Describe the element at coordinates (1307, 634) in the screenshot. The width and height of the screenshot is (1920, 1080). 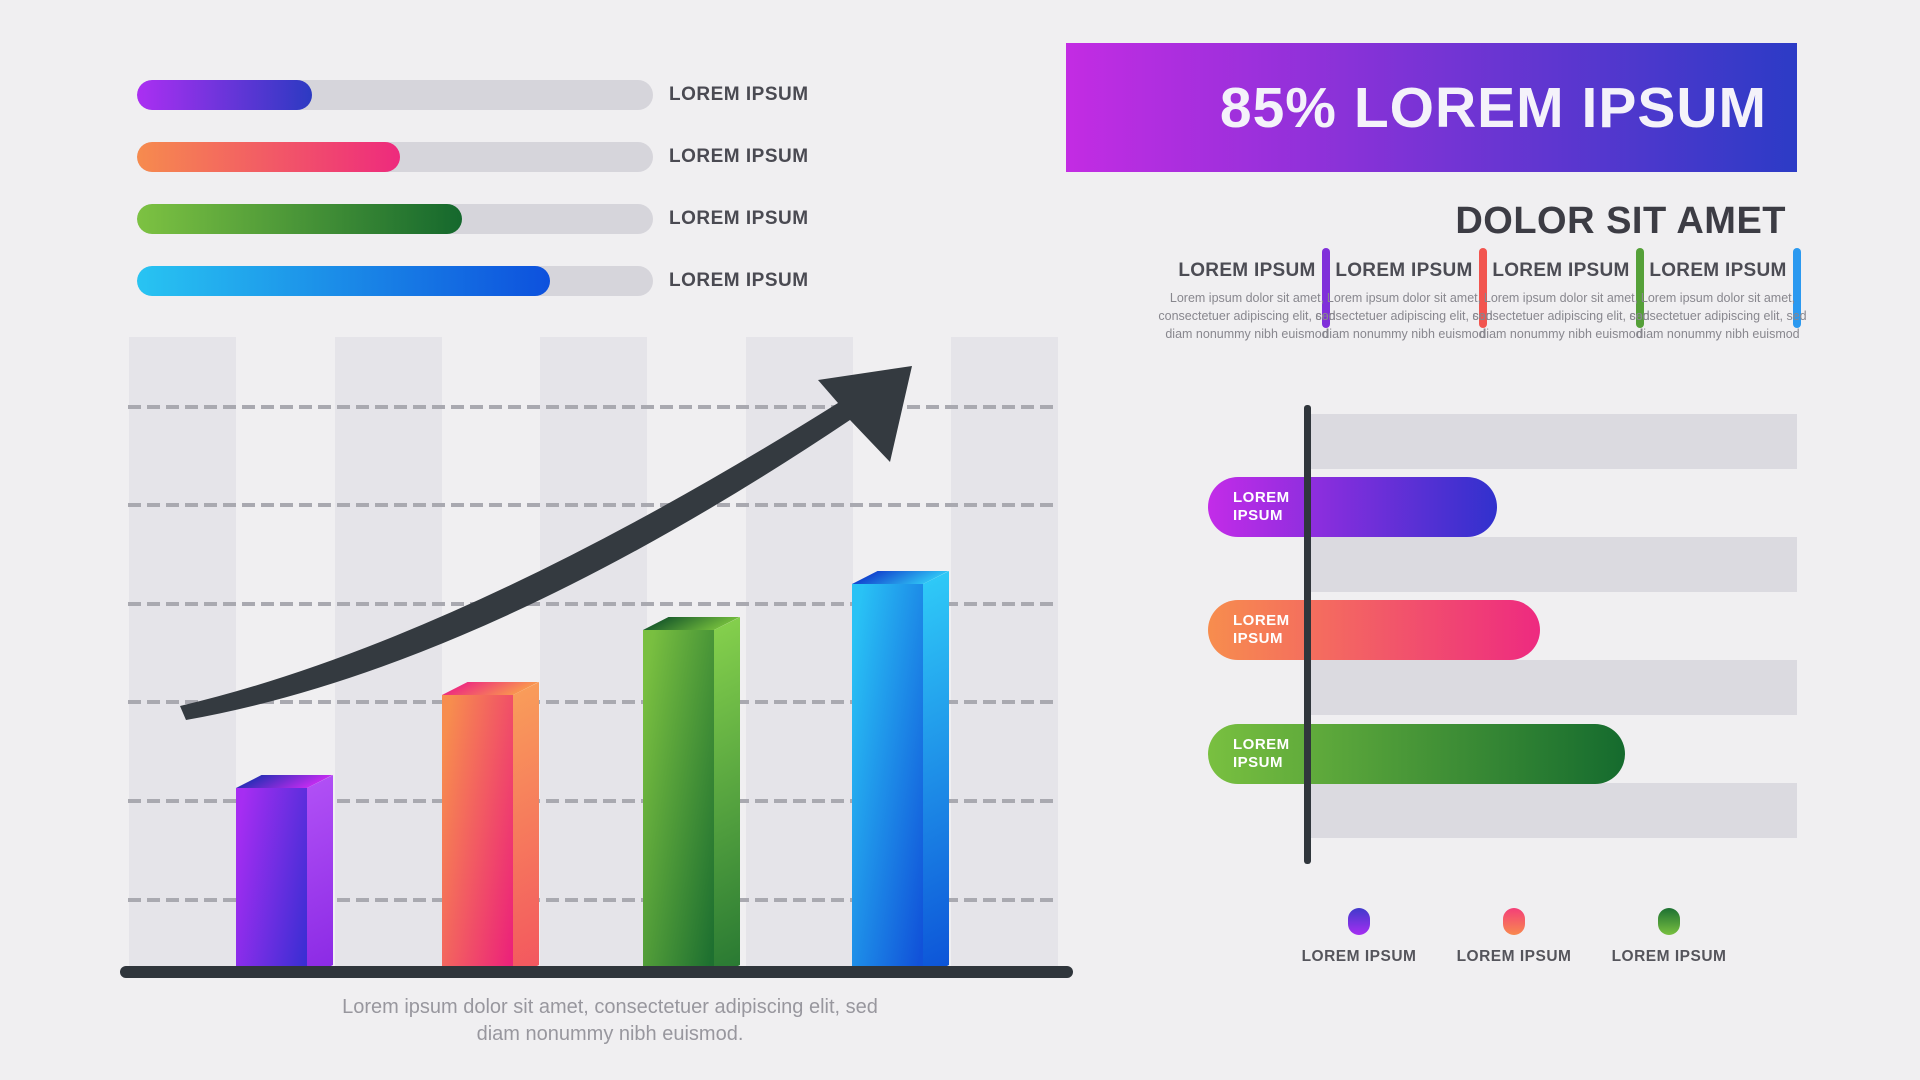
I see `vertical-axis` at that location.